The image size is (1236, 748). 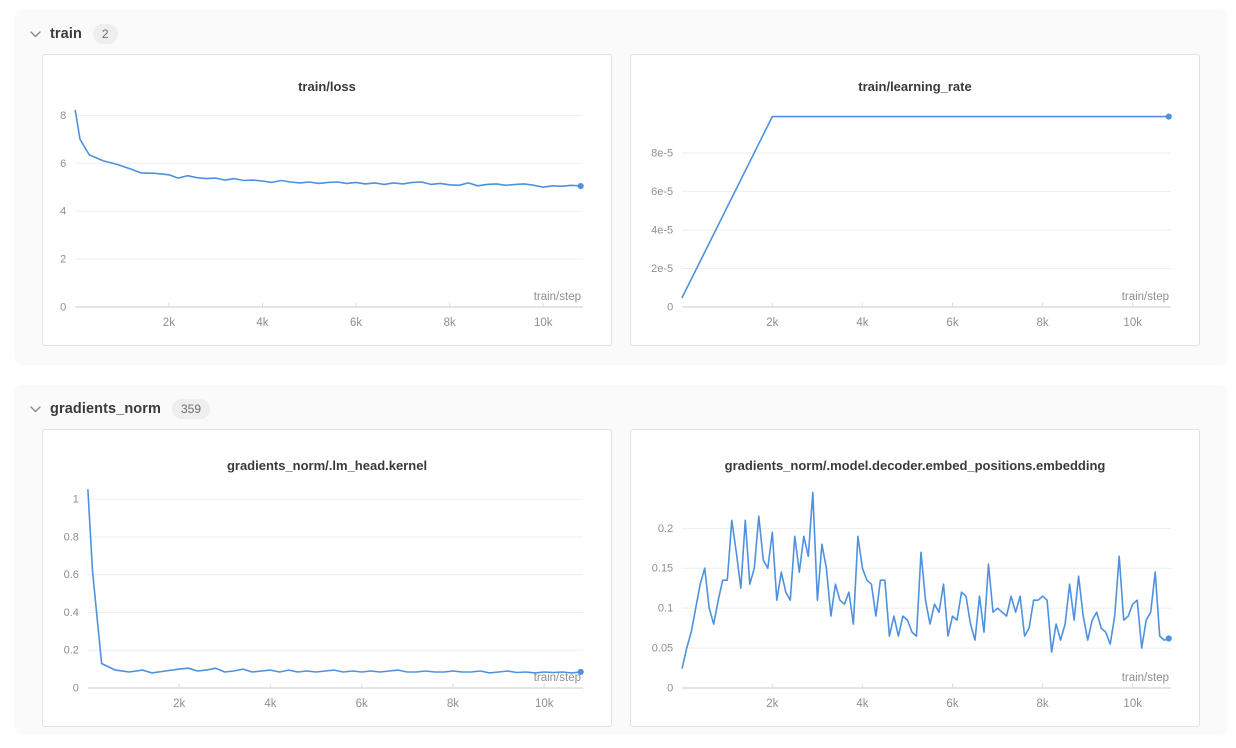 I want to click on chart-title: train/learning_rate, so click(x=915, y=86).